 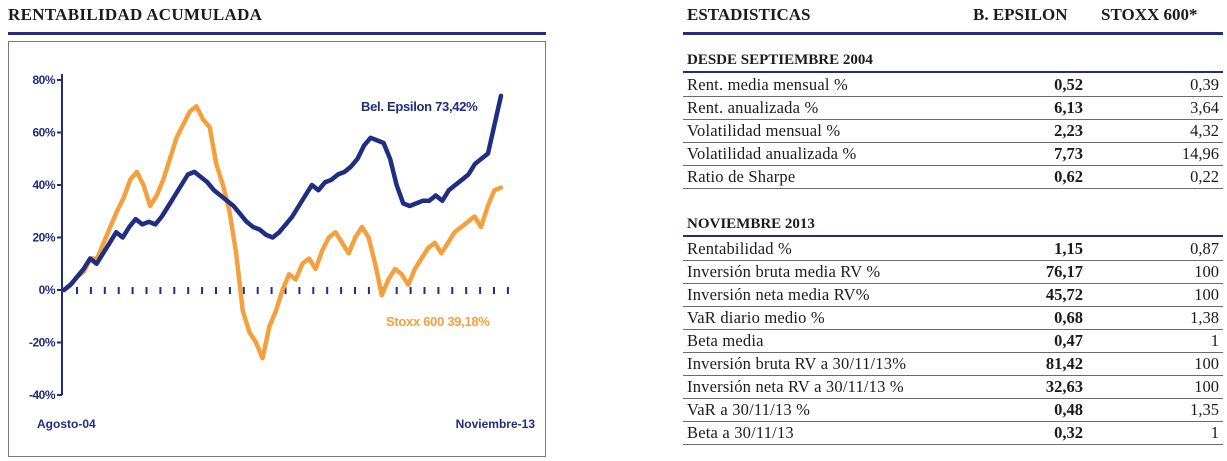 I want to click on epsilon-series-label: Bel. Epsilon 73,42%, so click(x=419, y=106).